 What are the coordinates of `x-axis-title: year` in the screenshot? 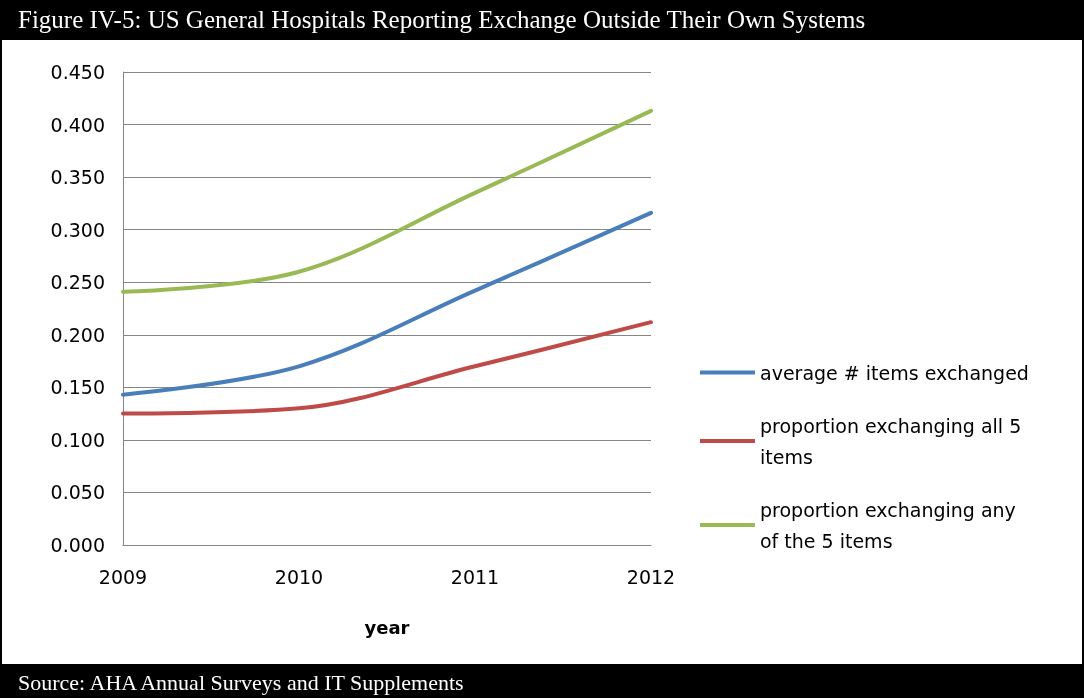 It's located at (387, 627).